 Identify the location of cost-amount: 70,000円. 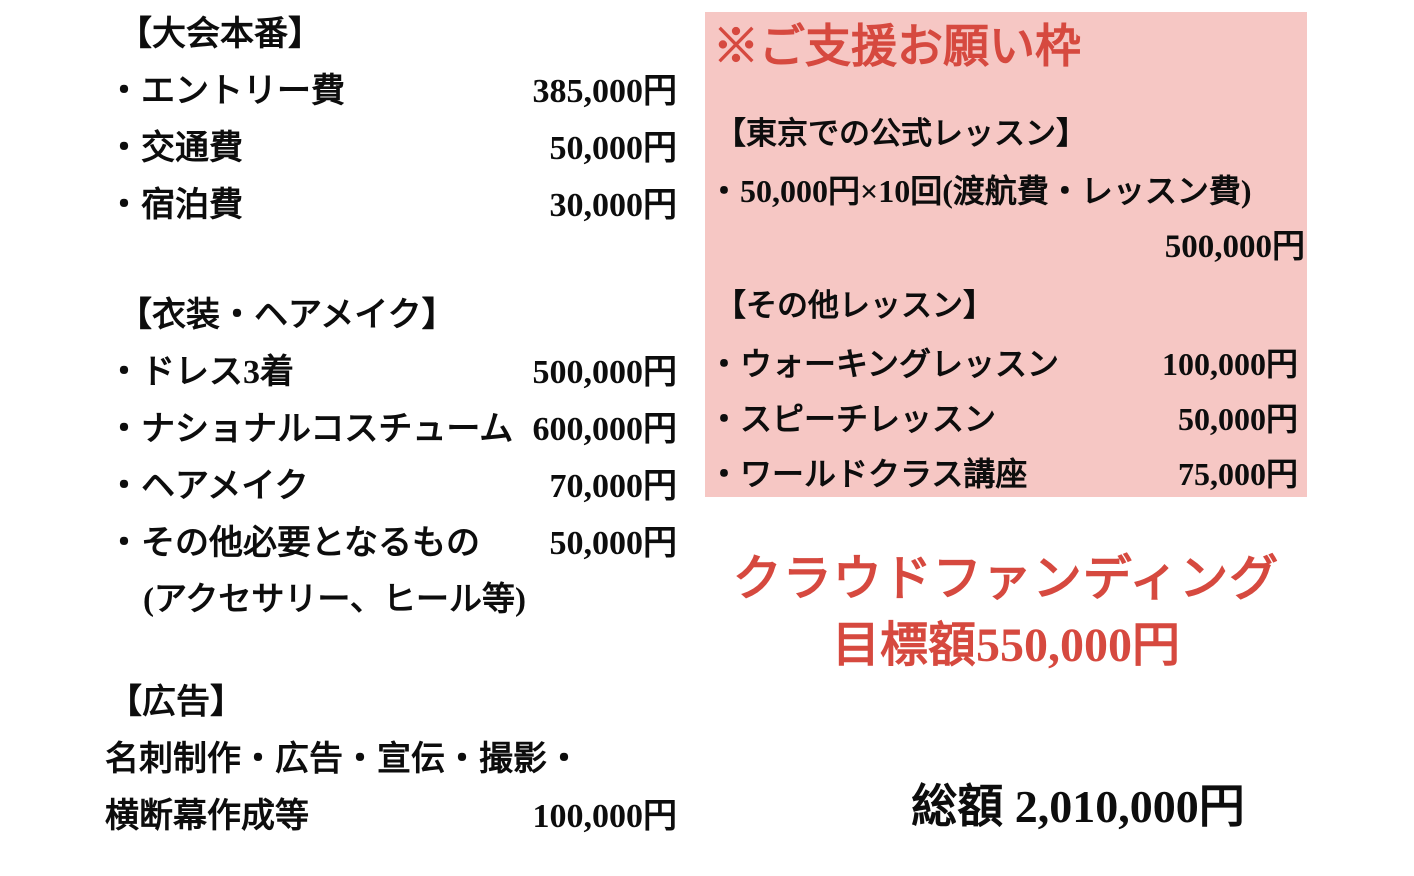
(613, 486).